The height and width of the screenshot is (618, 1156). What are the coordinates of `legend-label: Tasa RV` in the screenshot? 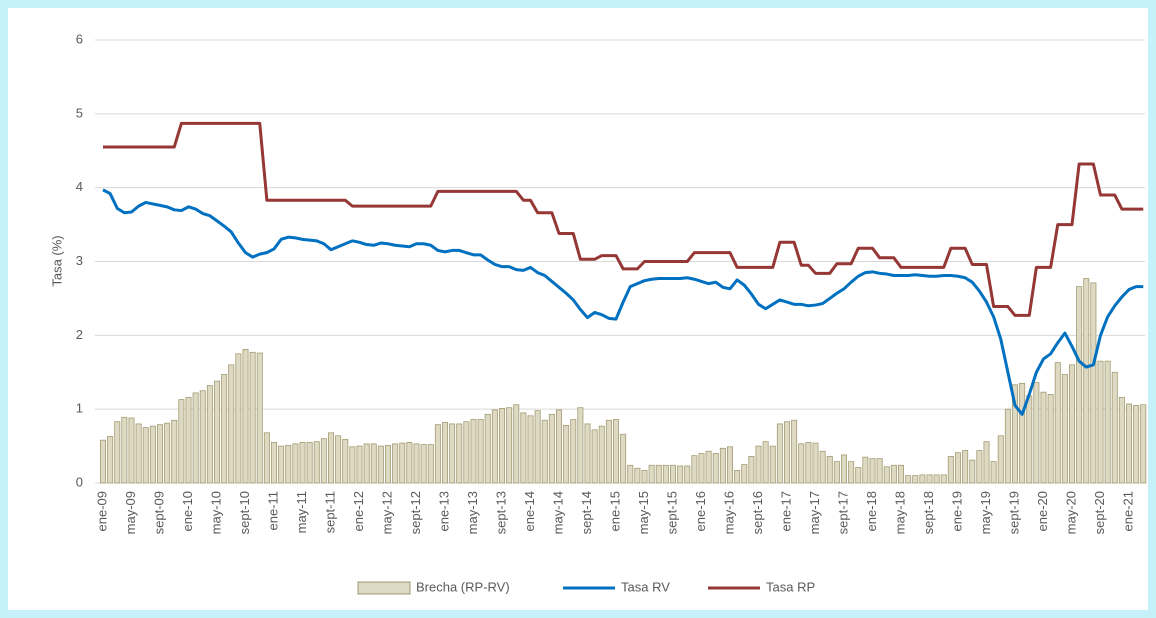 It's located at (645, 586).